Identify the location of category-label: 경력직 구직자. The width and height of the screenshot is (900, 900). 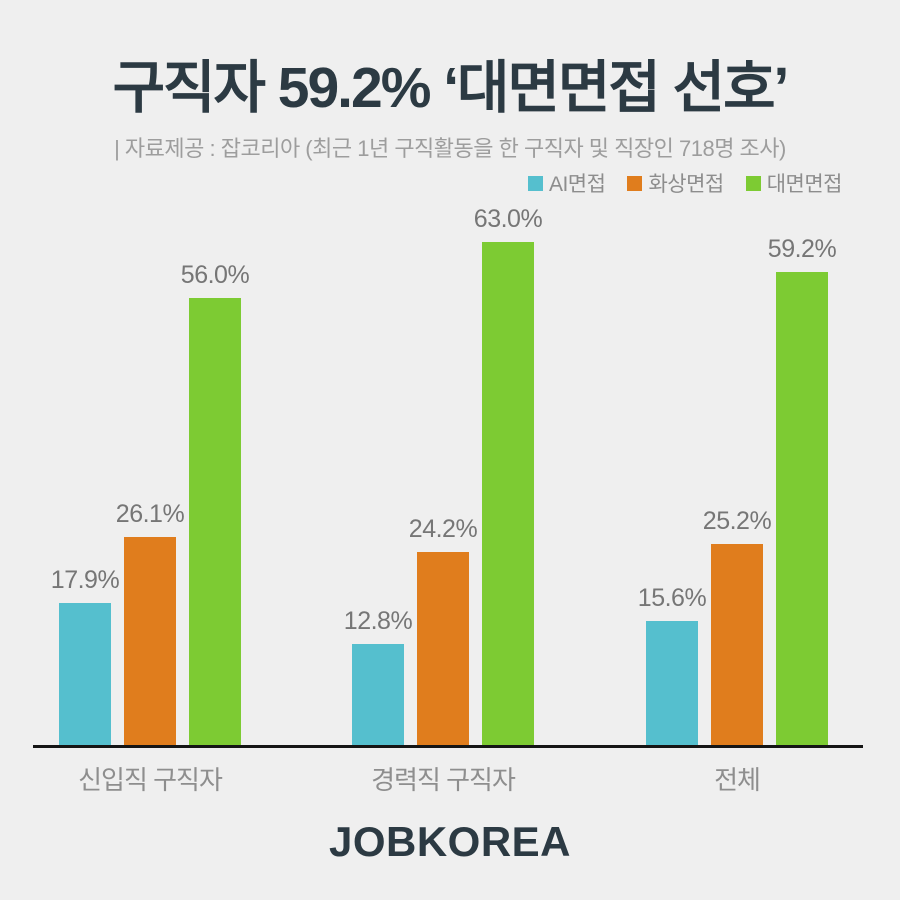
(443, 780).